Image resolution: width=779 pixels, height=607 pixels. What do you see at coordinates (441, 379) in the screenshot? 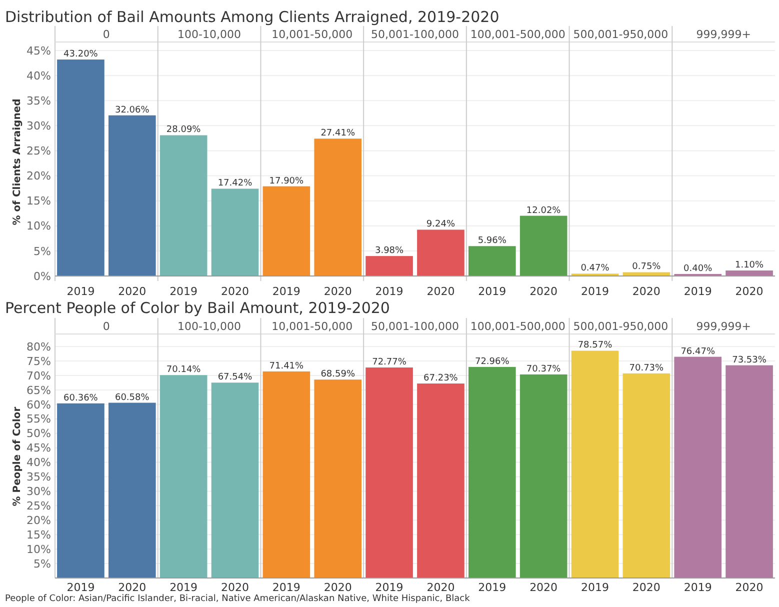
I see `data-label: 67.23%` at bounding box center [441, 379].